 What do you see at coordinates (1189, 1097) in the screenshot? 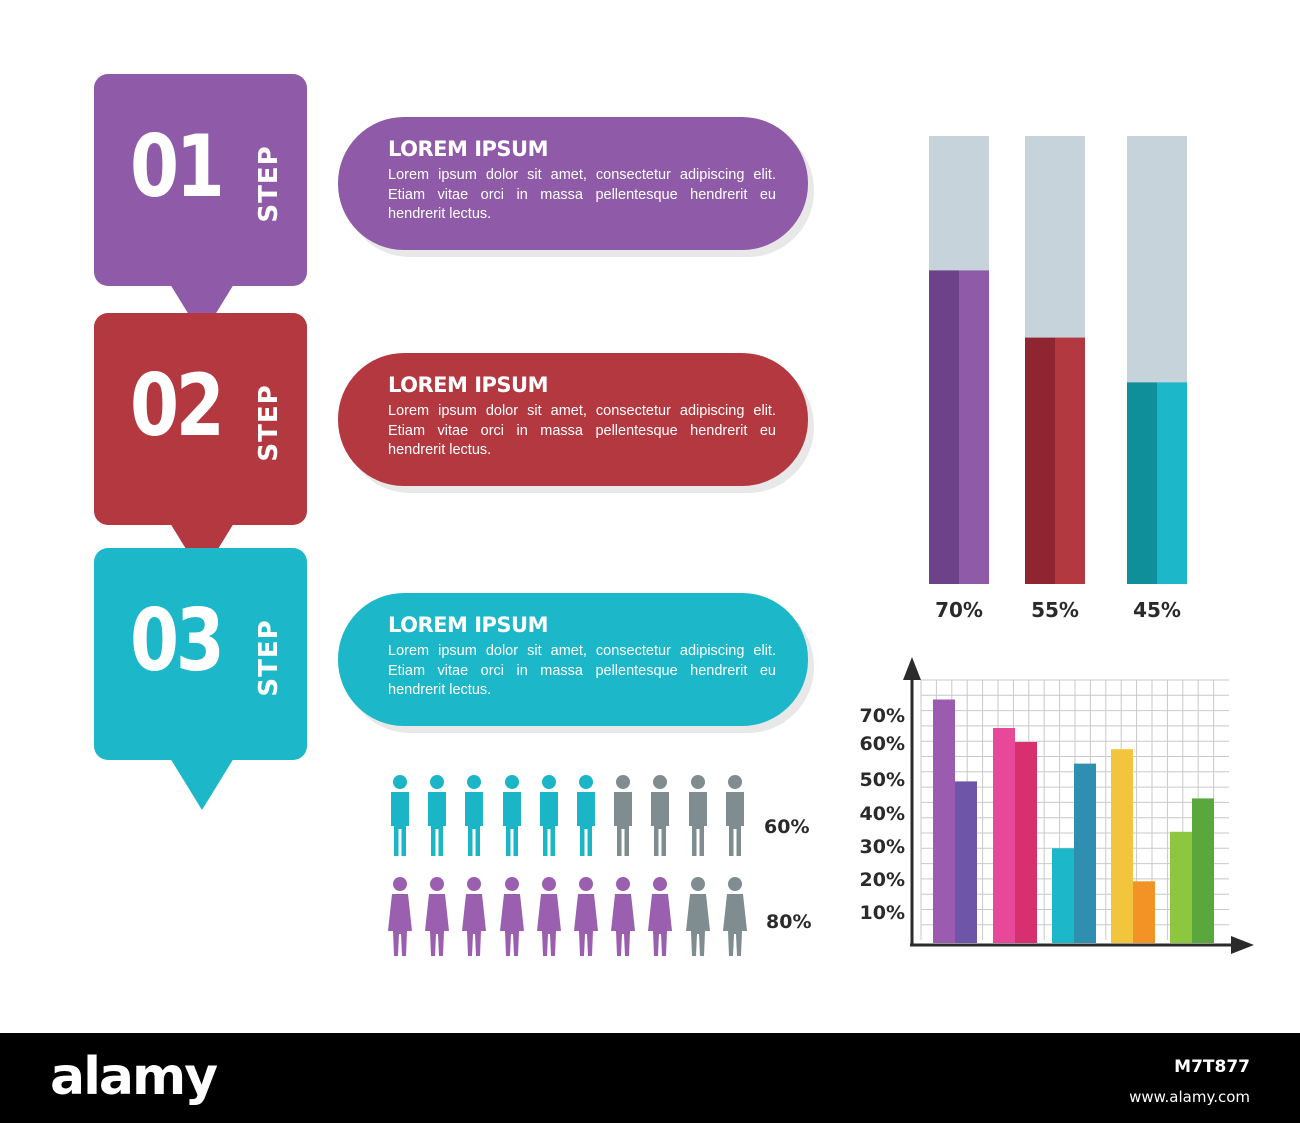
I see `footer-url: www.alamy.com` at bounding box center [1189, 1097].